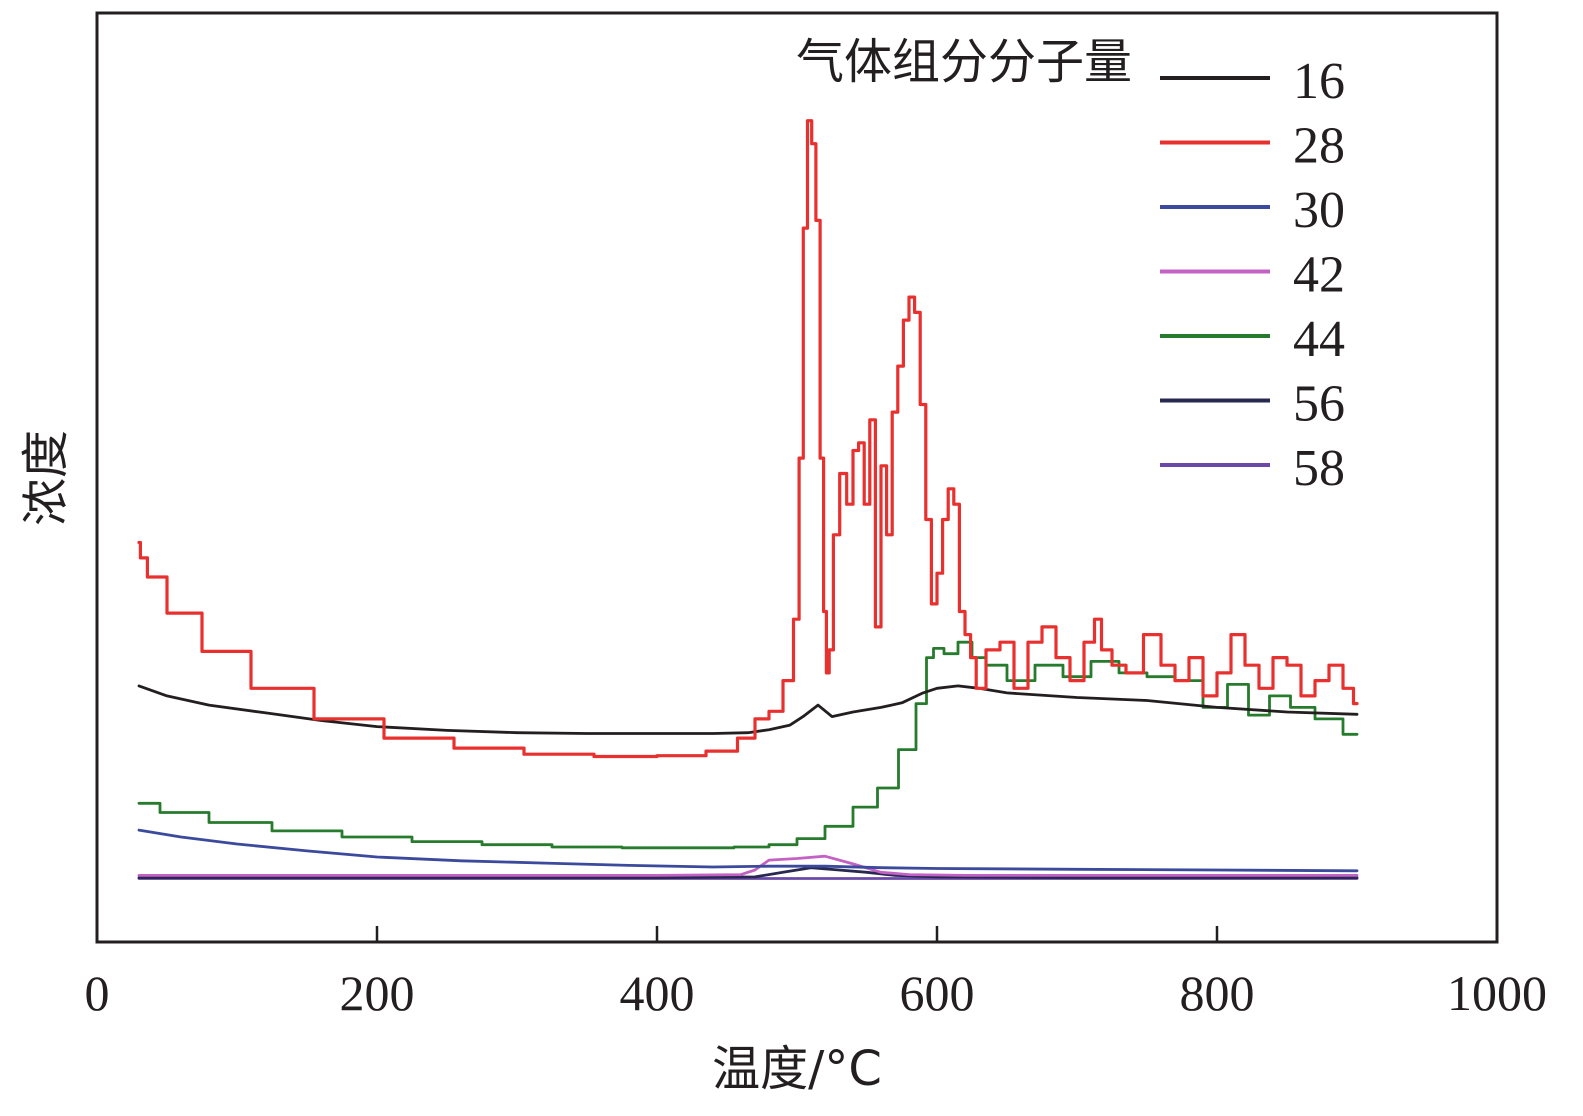 Image resolution: width=1583 pixels, height=1116 pixels. What do you see at coordinates (1319, 404) in the screenshot?
I see `legend-label-56: 56` at bounding box center [1319, 404].